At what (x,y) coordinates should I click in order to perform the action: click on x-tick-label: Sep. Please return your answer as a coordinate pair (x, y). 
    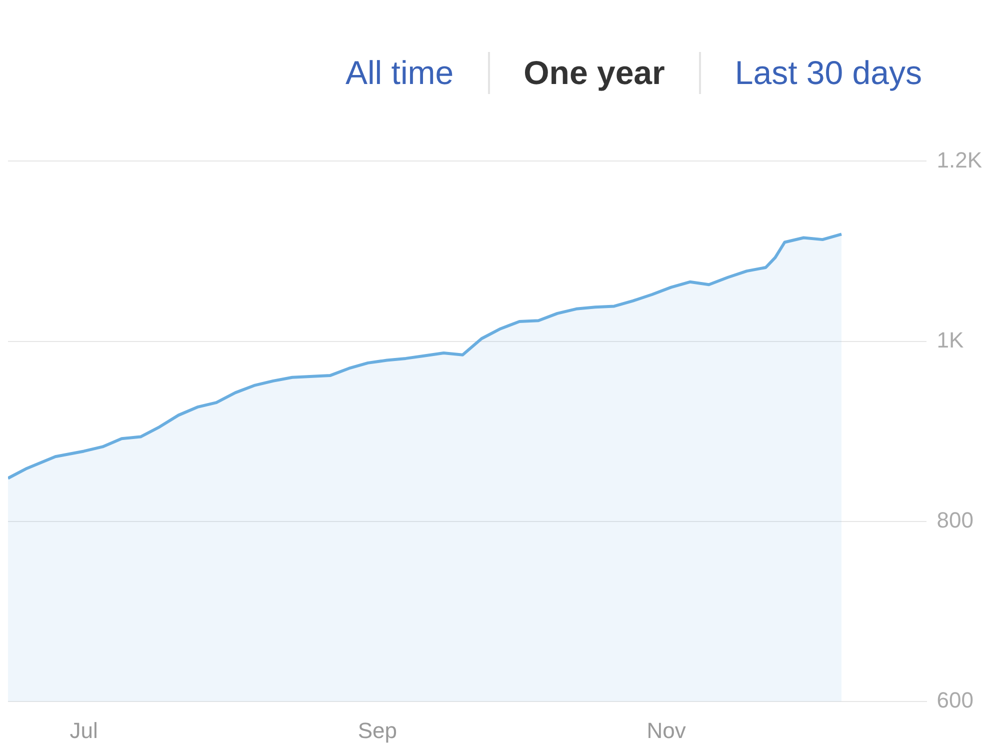
    Looking at the image, I should click on (377, 730).